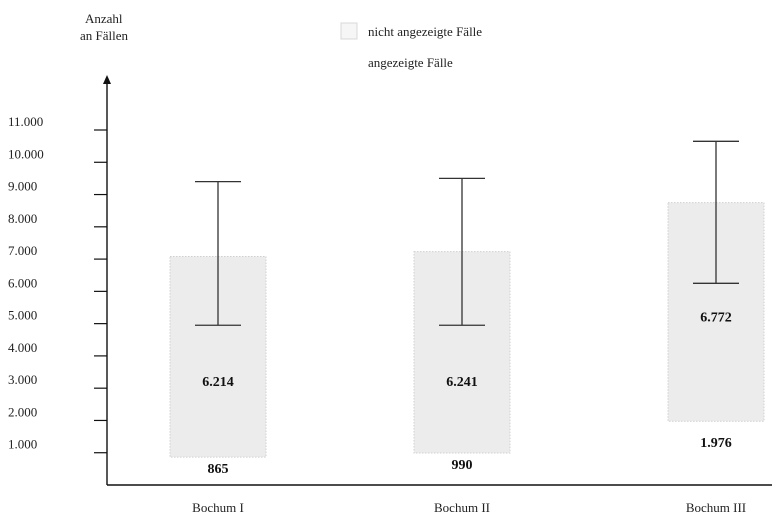 This screenshot has height=518, width=774. I want to click on y-tick-label: 6.000, so click(22, 282).